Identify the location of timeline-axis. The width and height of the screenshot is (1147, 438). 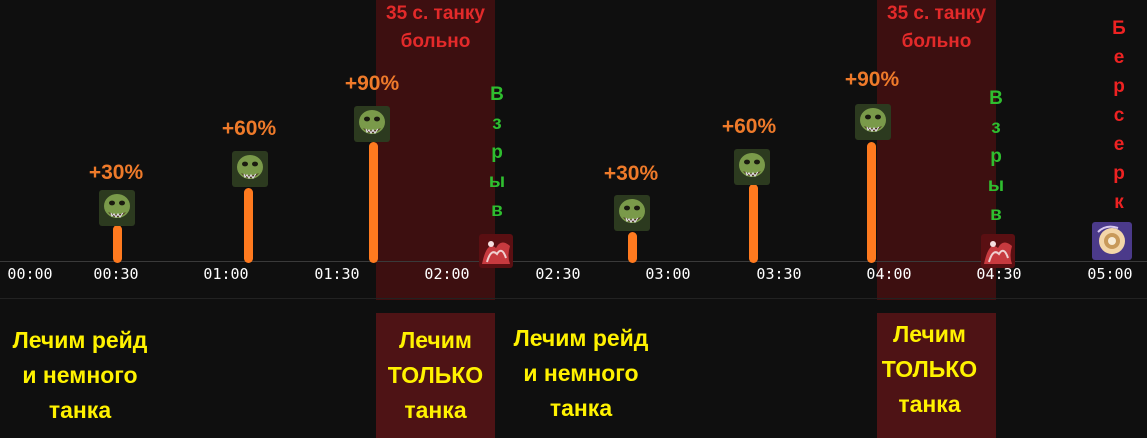
(573, 261).